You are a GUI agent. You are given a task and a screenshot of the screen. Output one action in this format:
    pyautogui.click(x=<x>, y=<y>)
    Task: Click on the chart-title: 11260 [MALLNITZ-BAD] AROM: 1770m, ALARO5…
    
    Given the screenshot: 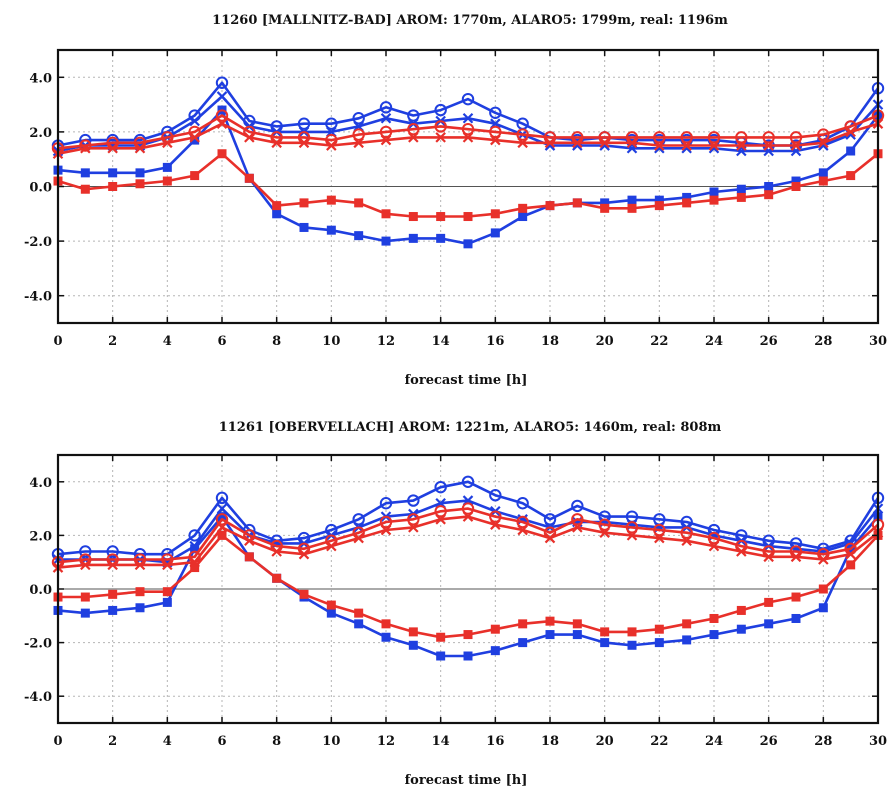 What is the action you would take?
    pyautogui.click(x=470, y=20)
    